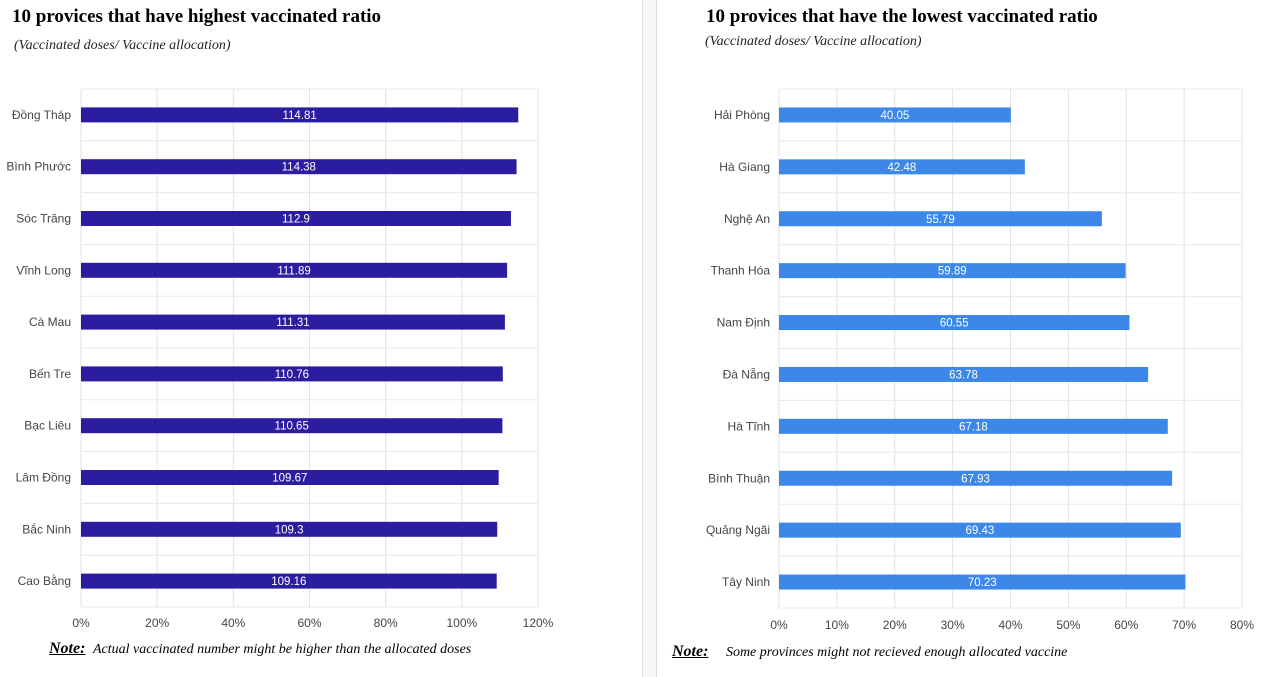 Image resolution: width=1261 pixels, height=677 pixels. Describe the element at coordinates (744, 167) in the screenshot. I see `category-label: Hà Giang` at that location.